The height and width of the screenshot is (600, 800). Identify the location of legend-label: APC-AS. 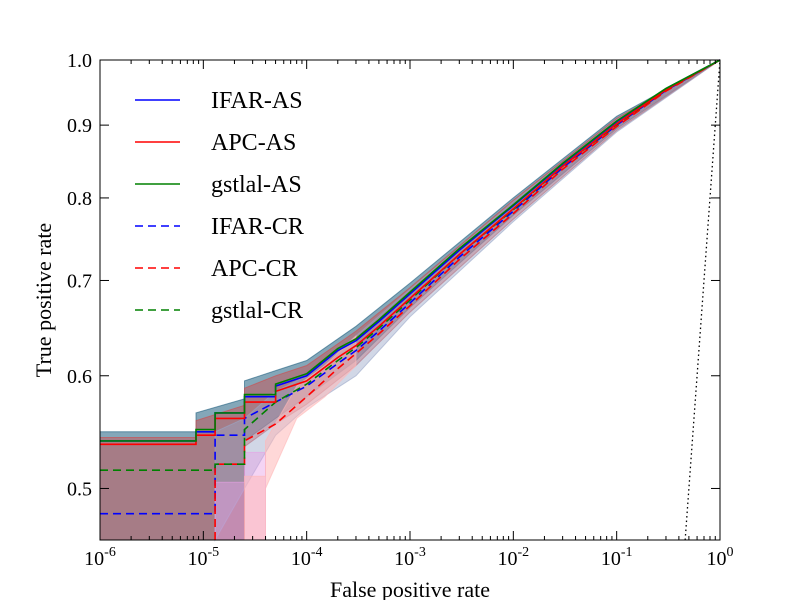
(253, 143).